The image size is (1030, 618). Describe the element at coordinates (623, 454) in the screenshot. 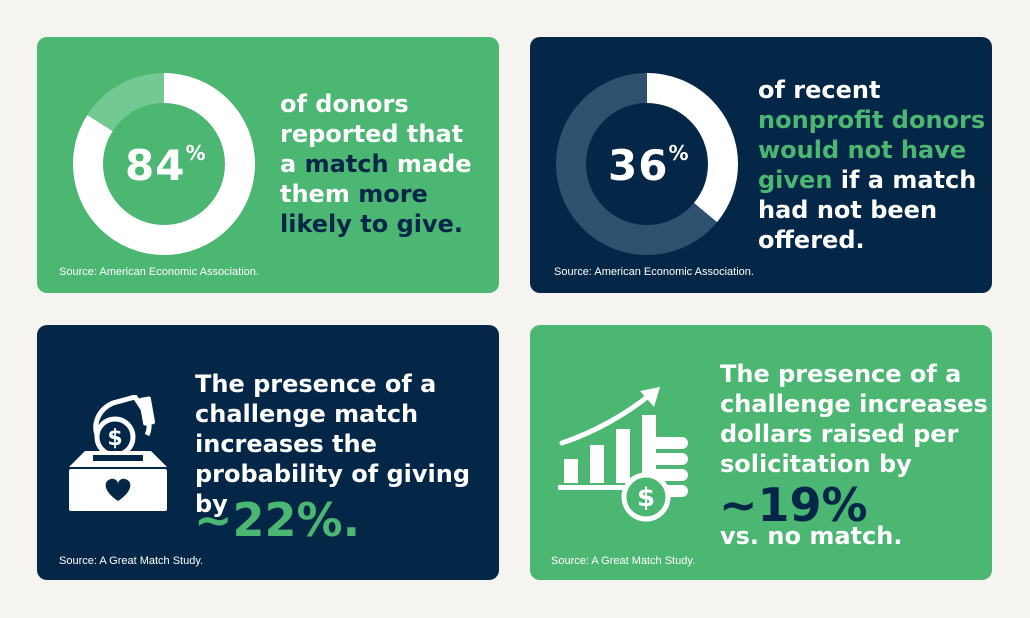

I see `growth-chart-coins-icon: $` at that location.